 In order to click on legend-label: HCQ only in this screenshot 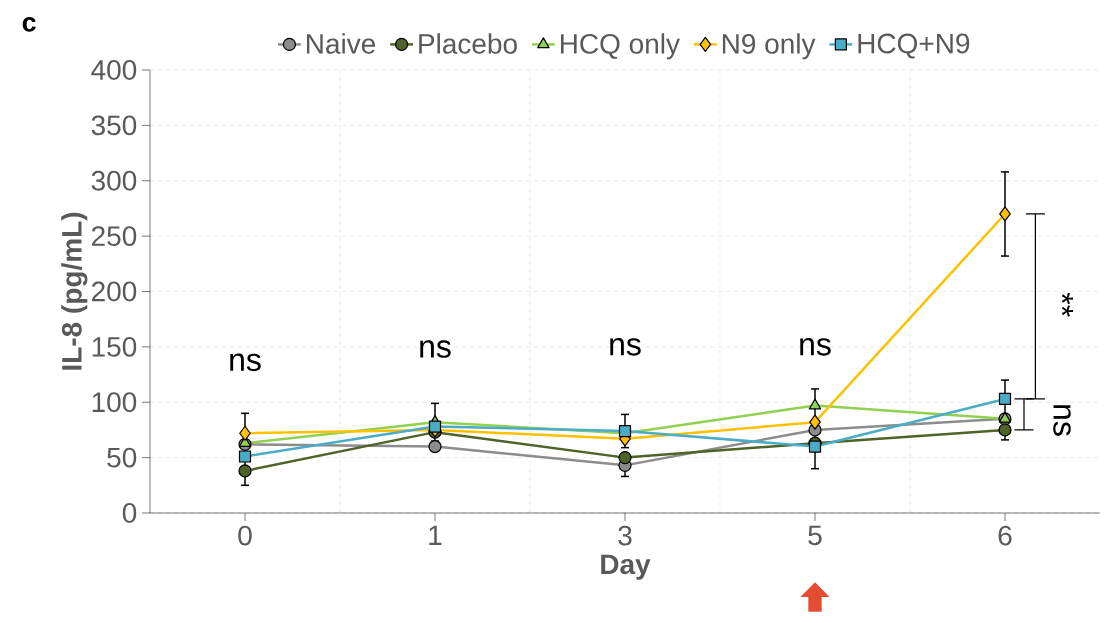, I will do `click(620, 46)`.